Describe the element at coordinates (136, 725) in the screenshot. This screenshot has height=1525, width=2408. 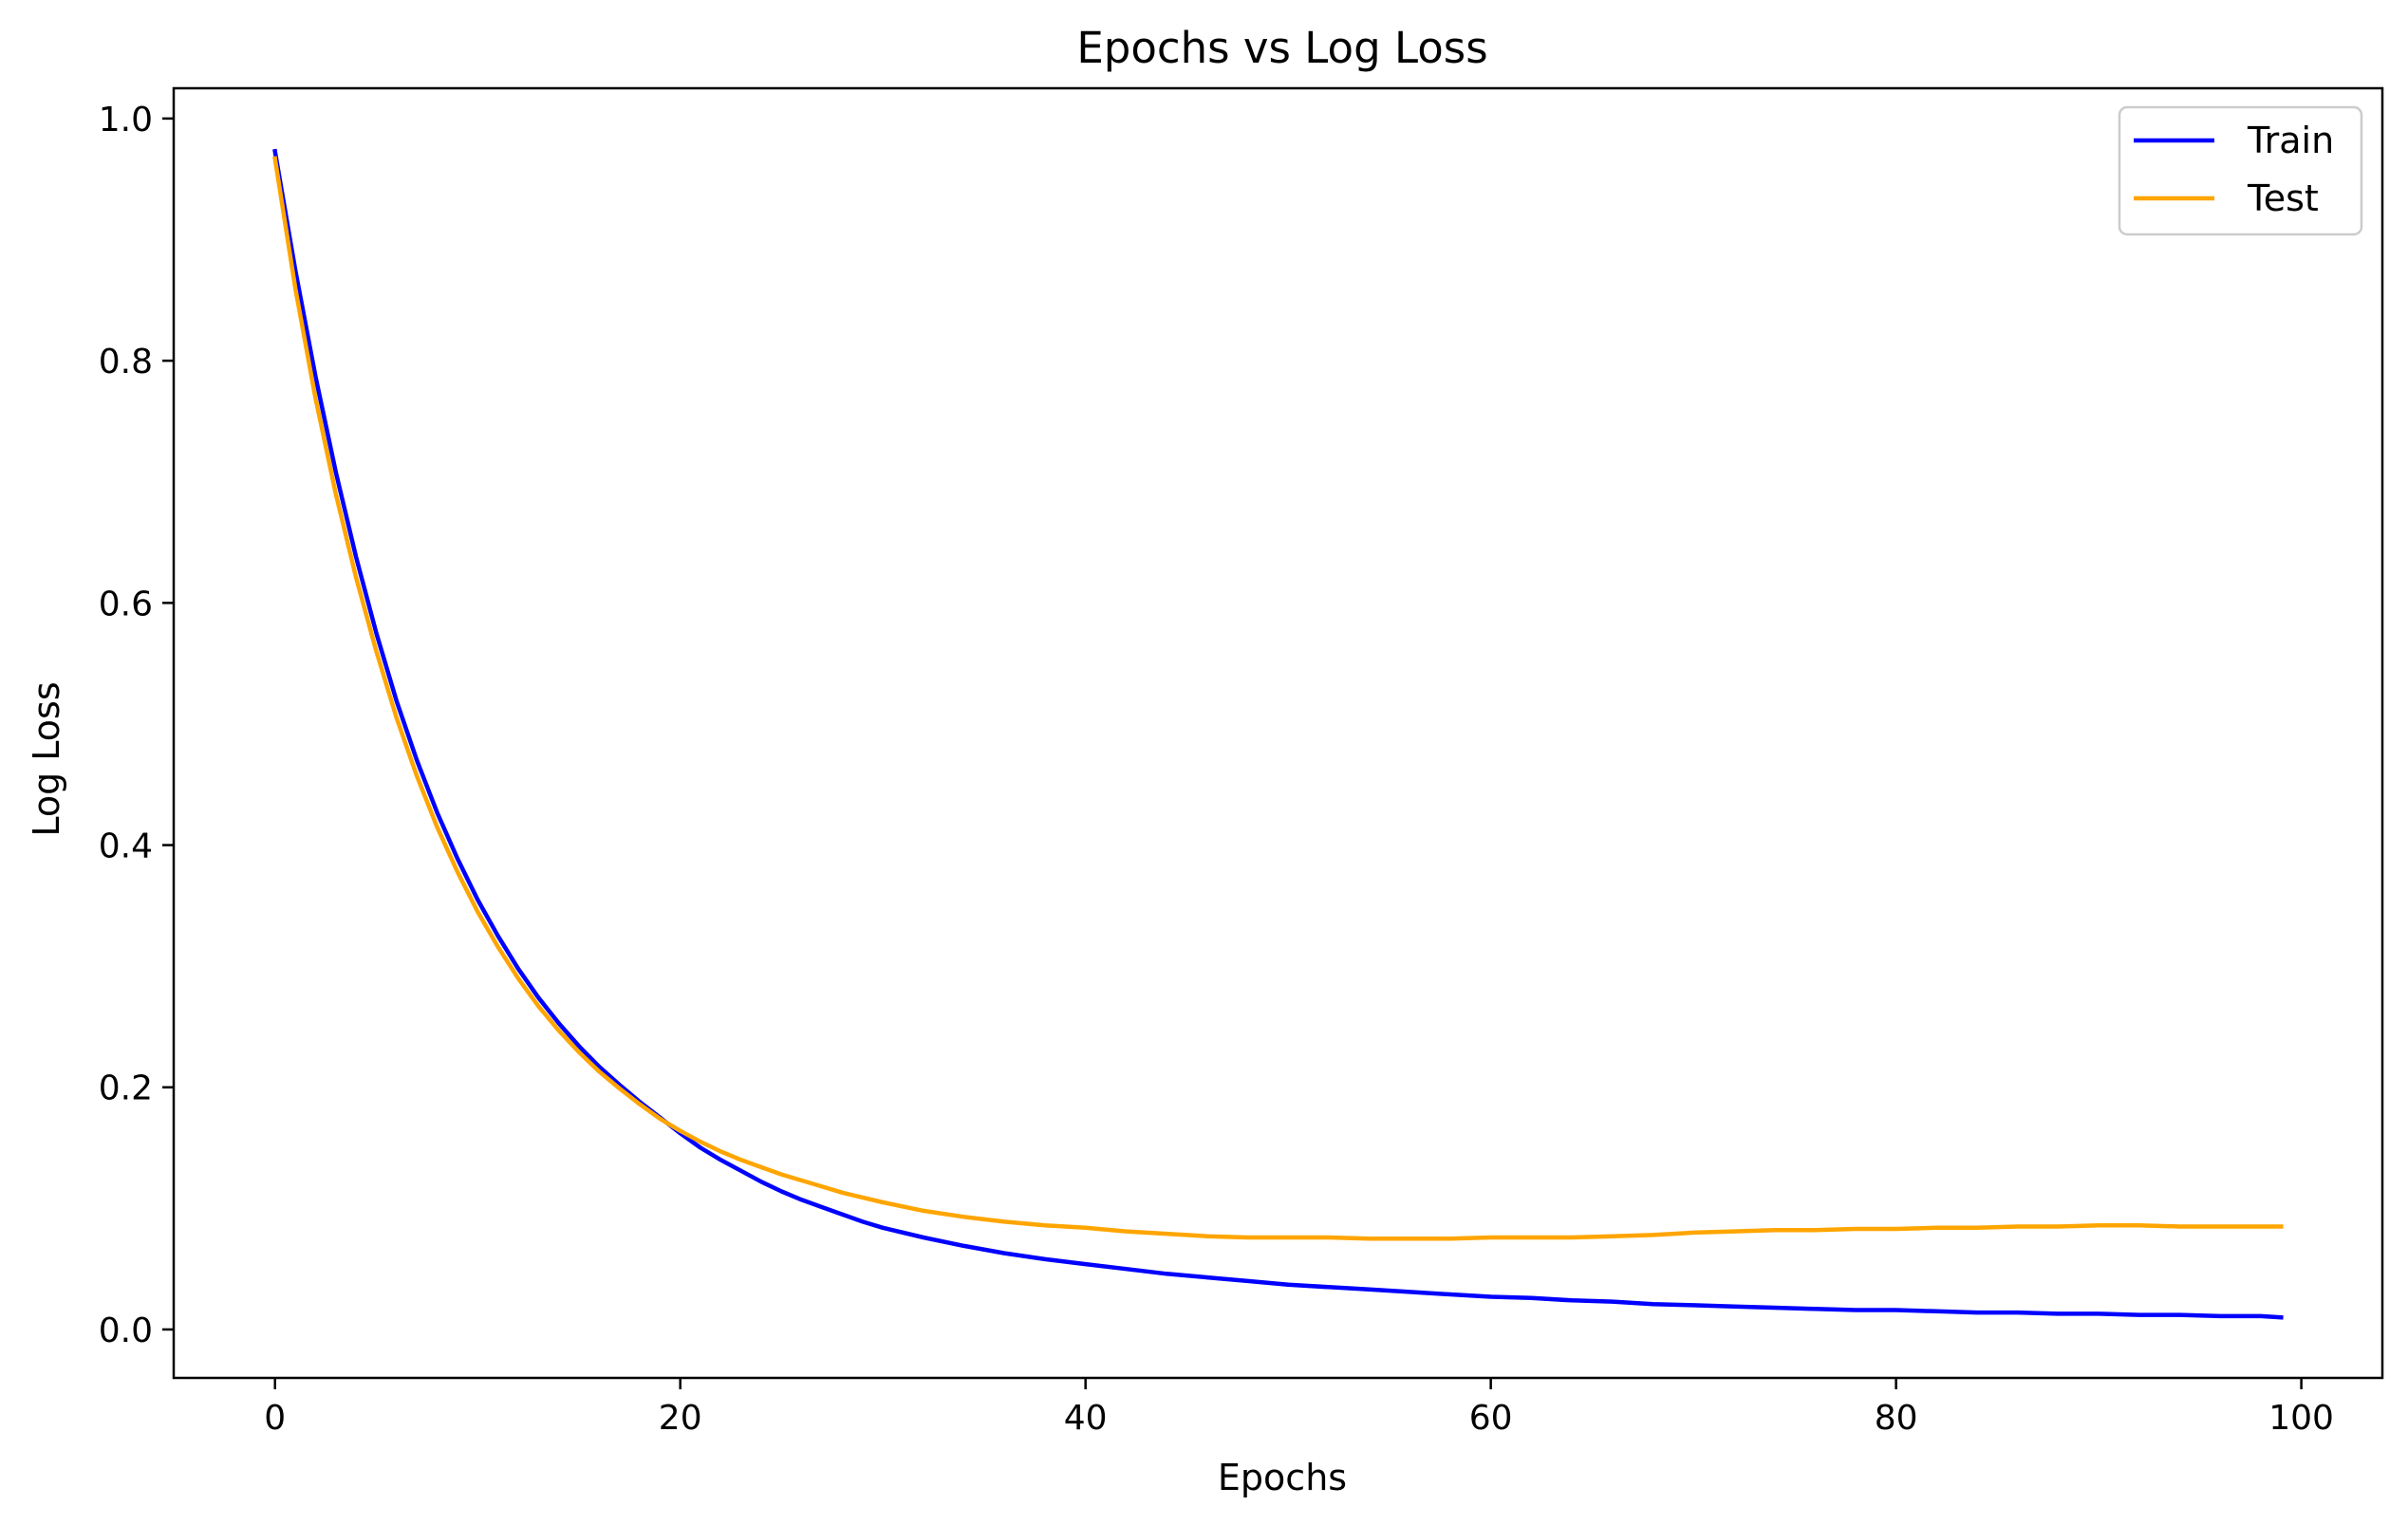
I see `y-axis: 0.0 0.2 0.4 0.6 0.8 1.0` at that location.